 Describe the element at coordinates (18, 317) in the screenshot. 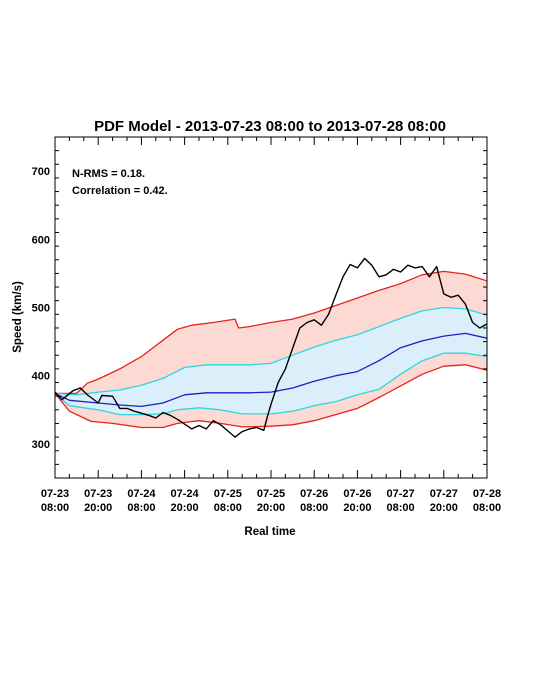

I see `y-axis-label: Speed (km/s)` at that location.